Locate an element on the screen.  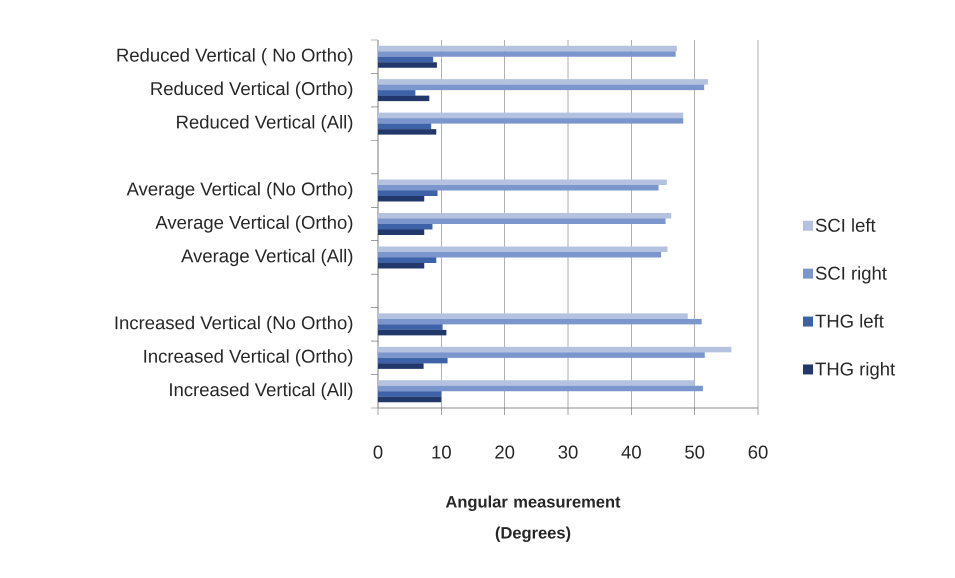
legend-label: SCI right is located at coordinates (851, 275).